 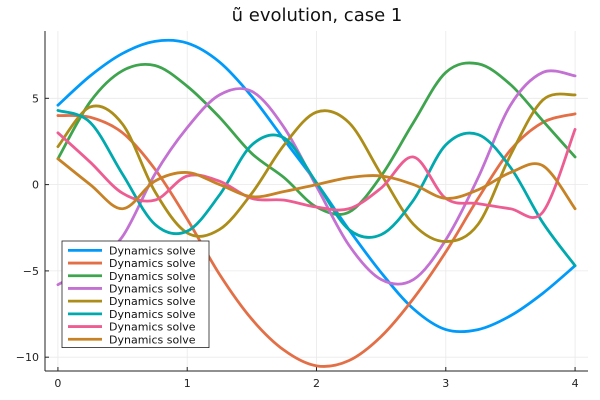 What do you see at coordinates (152, 314) in the screenshot?
I see `legend-label-6: Dynamics solve` at bounding box center [152, 314].